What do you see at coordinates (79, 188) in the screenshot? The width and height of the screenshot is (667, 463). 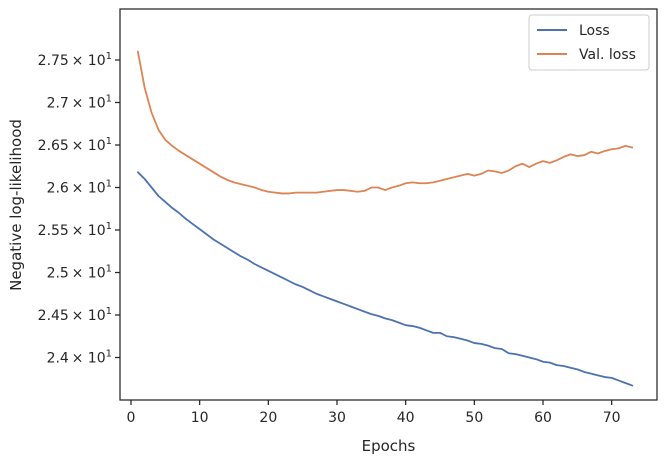 I see `y-tick-label: 2.6 × 10¹` at bounding box center [79, 188].